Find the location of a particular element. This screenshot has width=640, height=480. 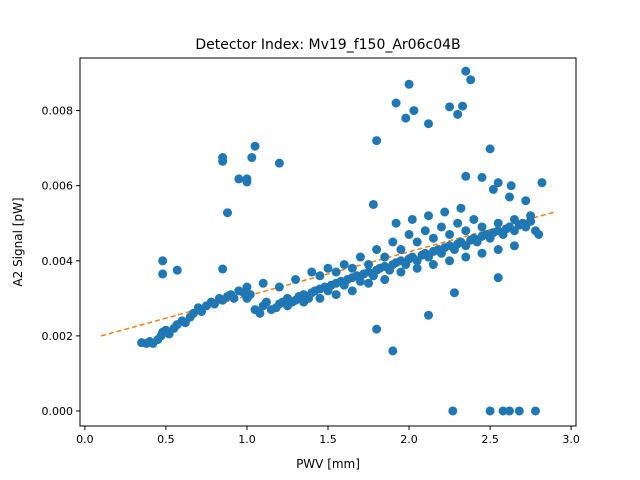

x-tick-label: 2.5 is located at coordinates (490, 439).